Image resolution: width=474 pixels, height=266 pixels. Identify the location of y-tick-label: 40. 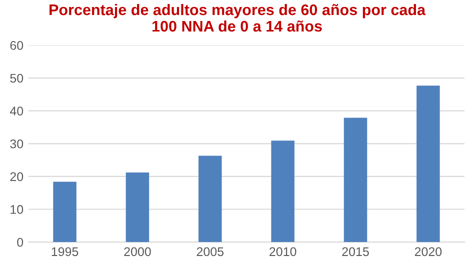
(17, 111).